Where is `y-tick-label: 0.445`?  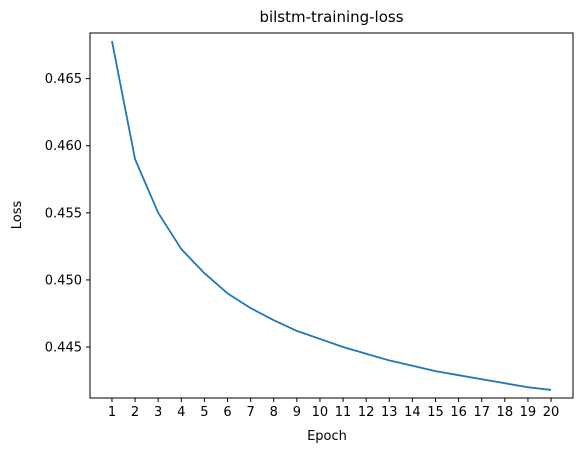 y-tick-label: 0.445 is located at coordinates (63, 348).